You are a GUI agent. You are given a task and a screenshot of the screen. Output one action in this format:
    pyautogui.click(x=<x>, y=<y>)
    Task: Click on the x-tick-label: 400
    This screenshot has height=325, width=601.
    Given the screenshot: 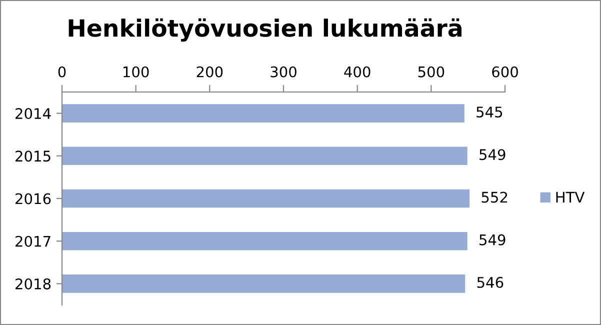 What is the action you would take?
    pyautogui.click(x=357, y=72)
    